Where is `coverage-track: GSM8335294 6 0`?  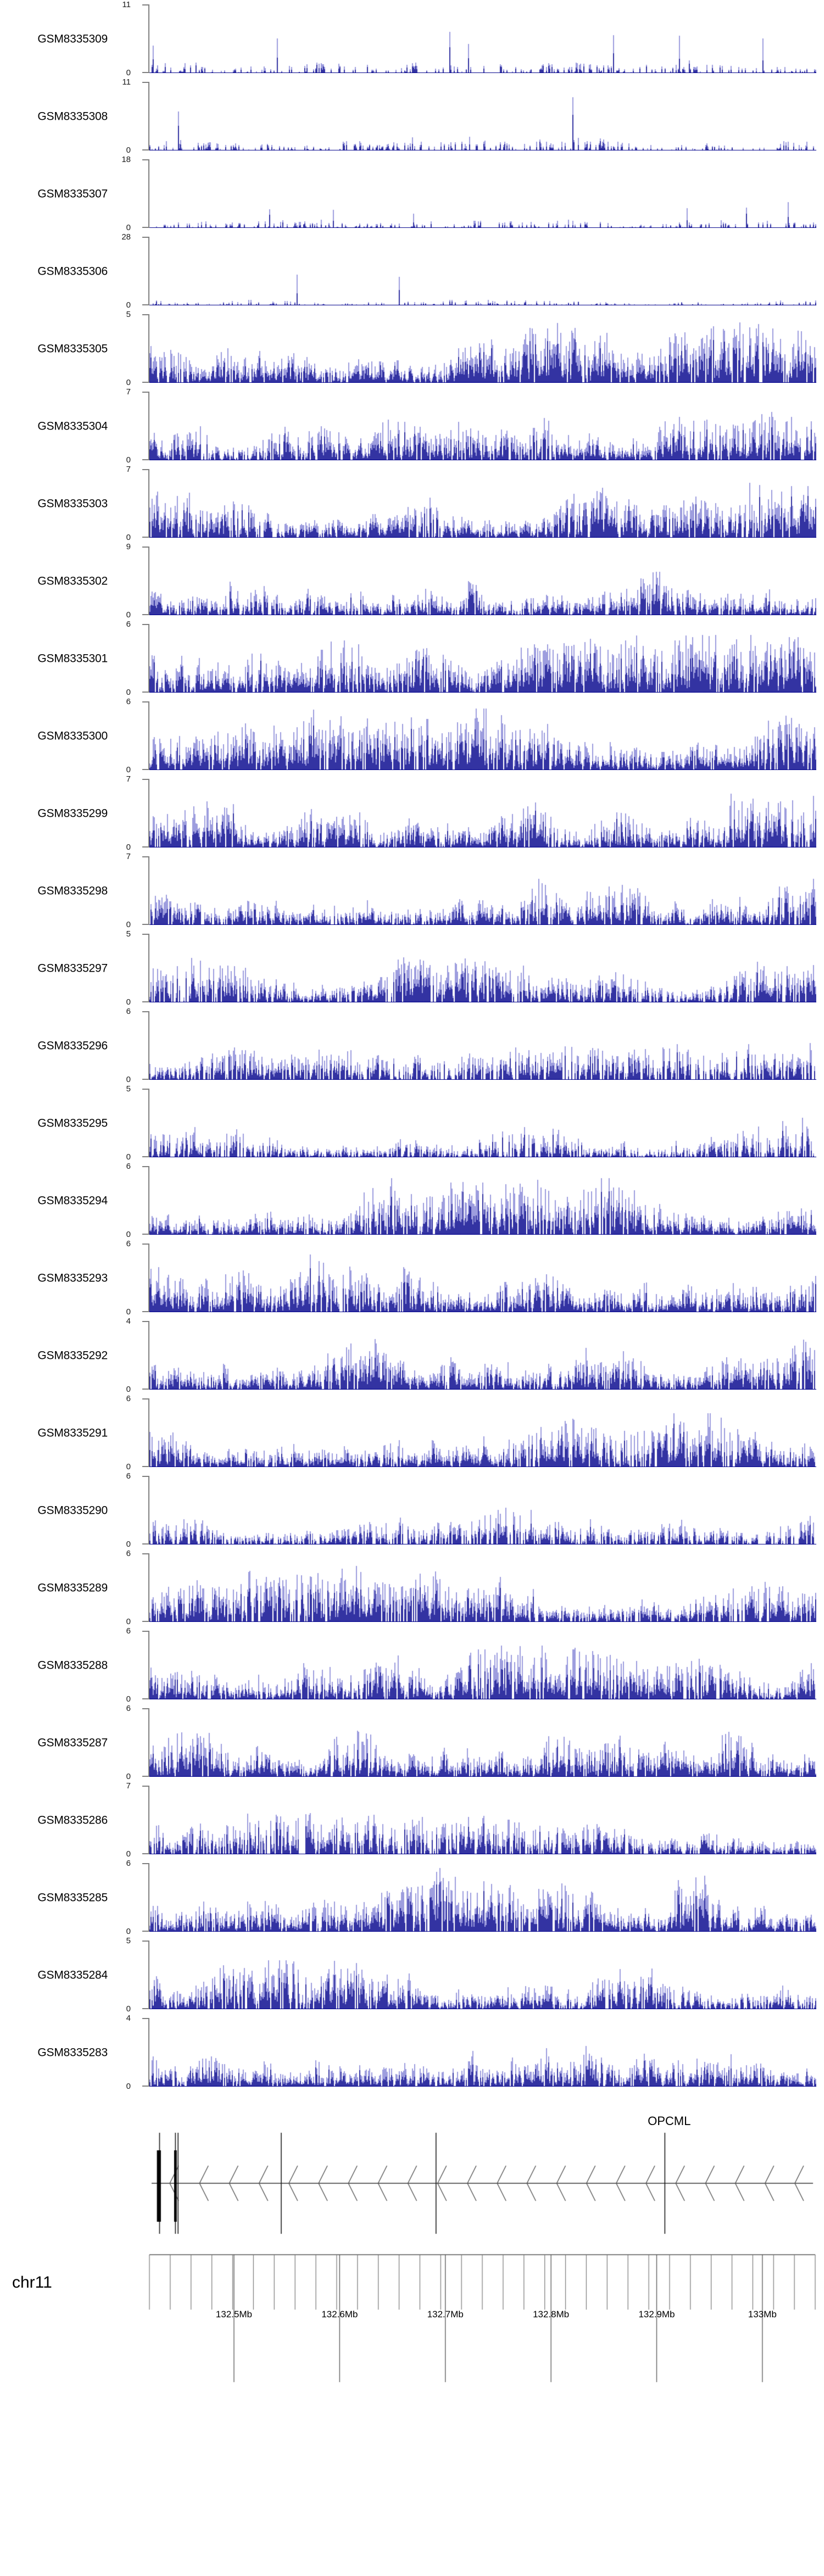
coverage-track: GSM8335294 6 0 is located at coordinates (412, 1200).